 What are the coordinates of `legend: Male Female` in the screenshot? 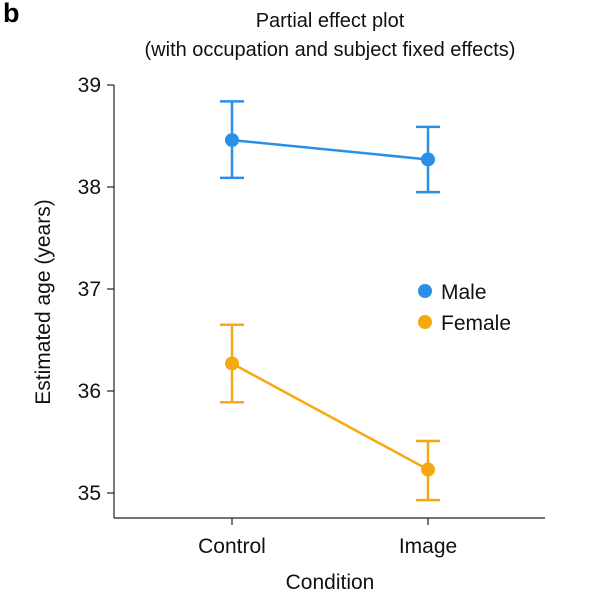 It's located at (464, 308).